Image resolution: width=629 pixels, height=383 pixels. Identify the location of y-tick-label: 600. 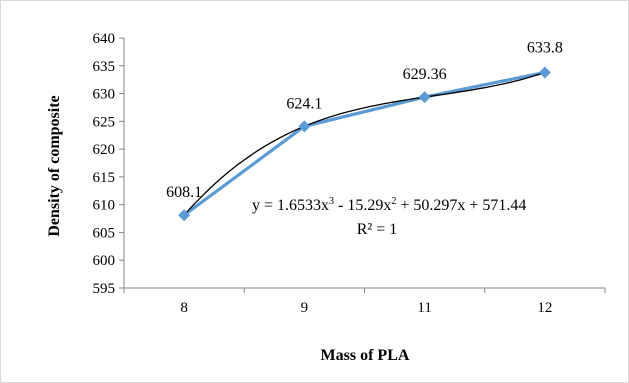
(104, 261).